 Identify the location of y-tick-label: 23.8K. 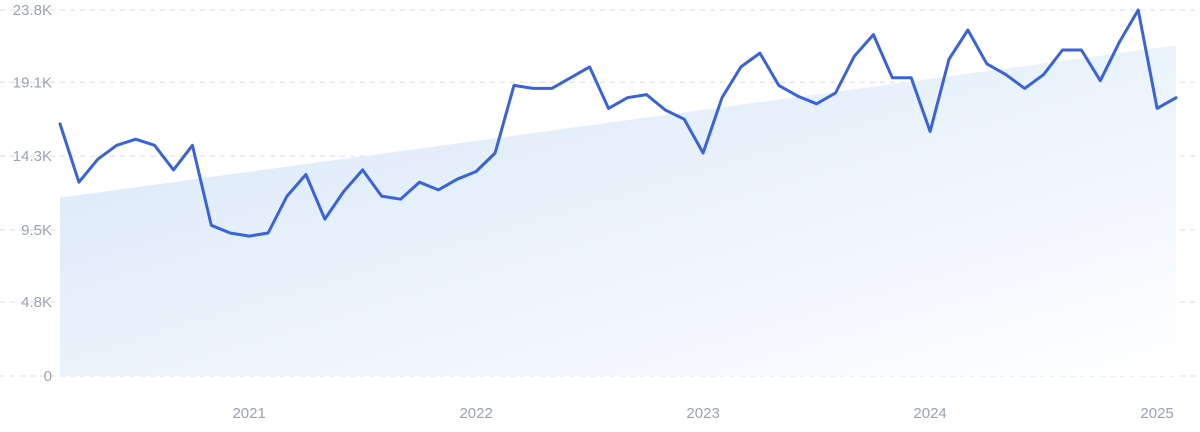
(32, 10).